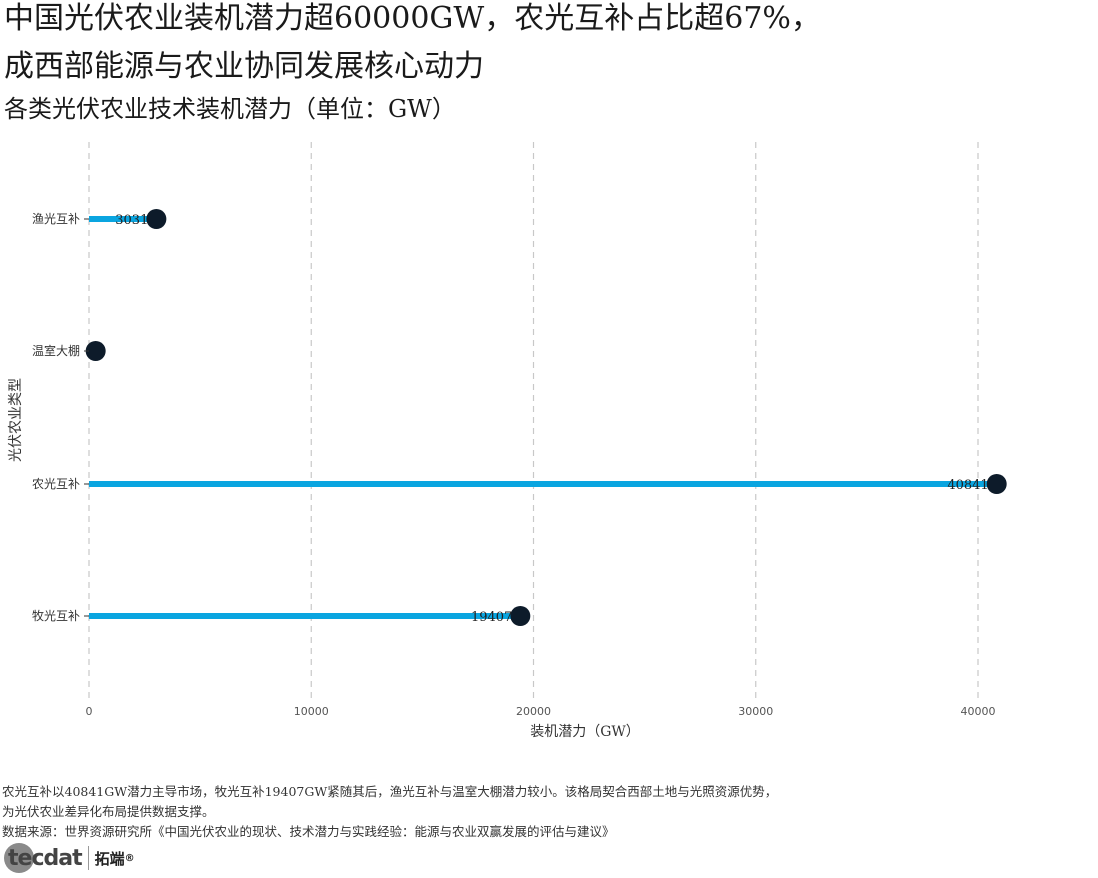 The width and height of the screenshot is (1098, 878). Describe the element at coordinates (19, 858) in the screenshot. I see `logo-circle-icon` at that location.